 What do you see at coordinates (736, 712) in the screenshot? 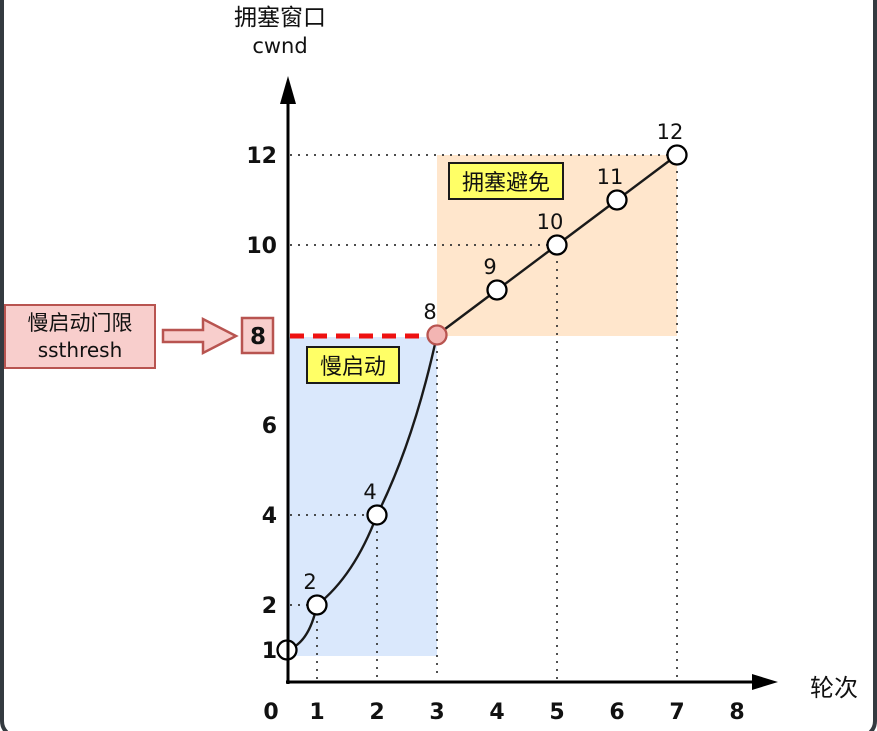
I see `x-tick-label: 8` at bounding box center [736, 712].